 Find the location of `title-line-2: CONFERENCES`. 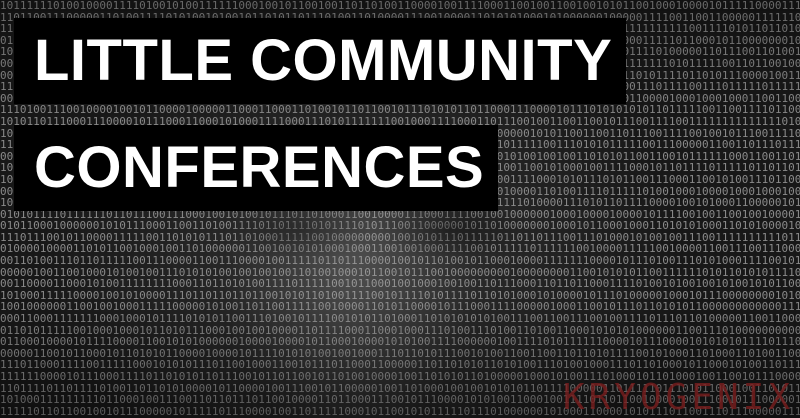

title-line-2: CONFERENCES is located at coordinates (256, 168).